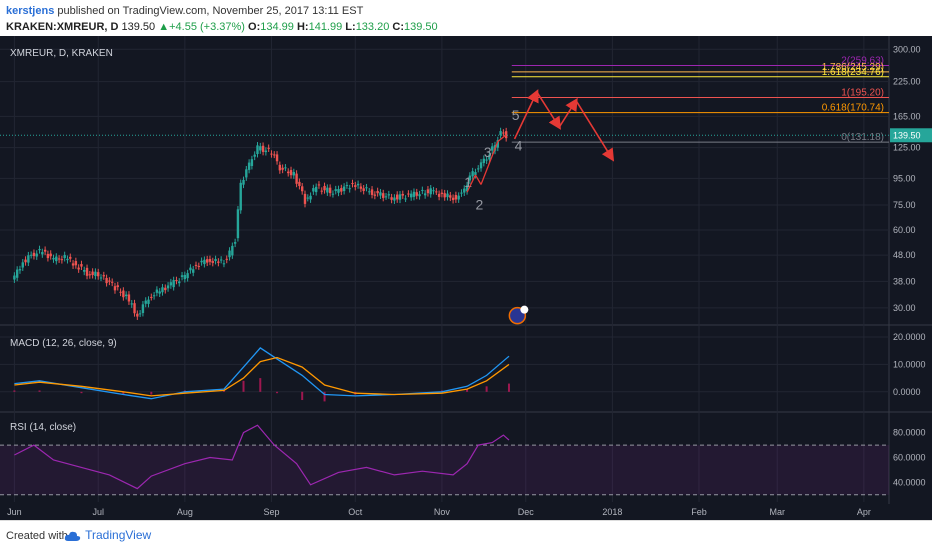 This screenshot has height=551, width=932. I want to click on high-value: 141.99, so click(325, 27).